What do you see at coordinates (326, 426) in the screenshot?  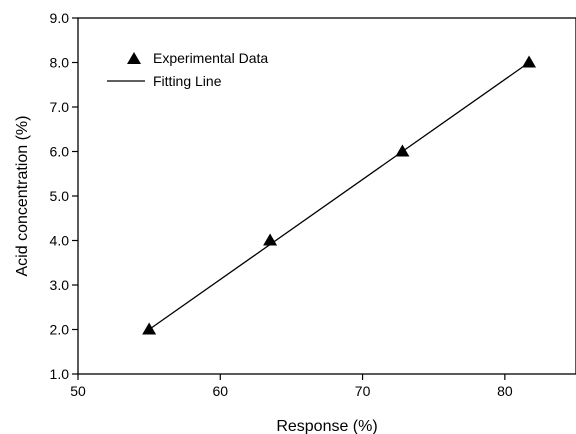 I see `x-axis-label: Response (%)` at bounding box center [326, 426].